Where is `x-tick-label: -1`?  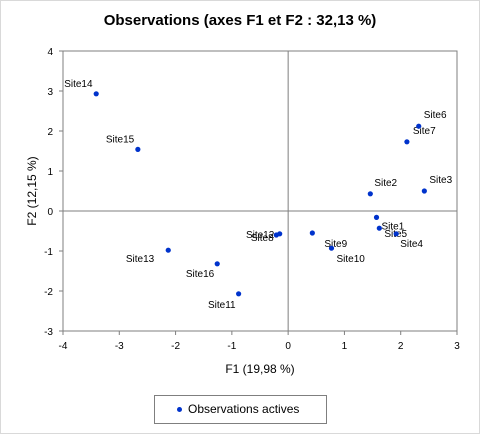 x-tick-label: -1 is located at coordinates (231, 346).